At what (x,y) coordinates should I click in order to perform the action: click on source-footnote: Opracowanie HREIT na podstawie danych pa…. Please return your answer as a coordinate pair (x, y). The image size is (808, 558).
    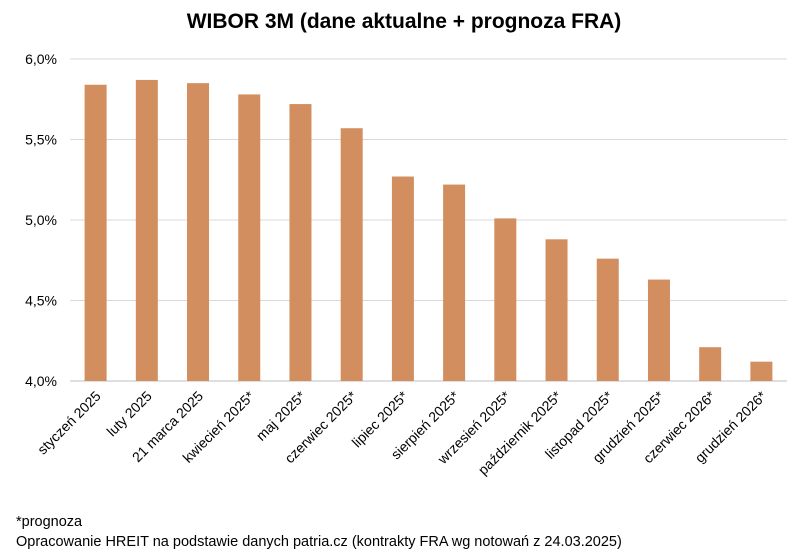
    Looking at the image, I should click on (319, 542).